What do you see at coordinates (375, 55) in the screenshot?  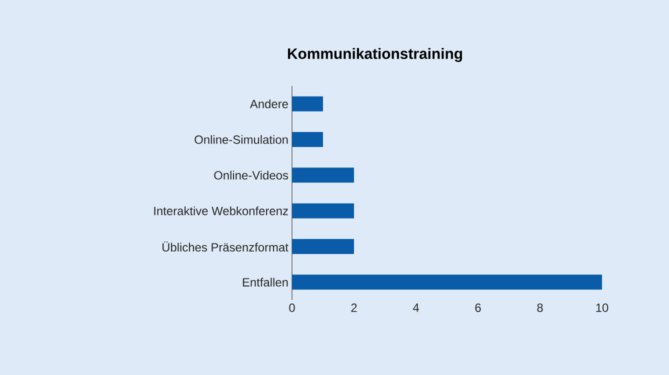 I see `chart-title: Kommunikationstraining` at bounding box center [375, 55].